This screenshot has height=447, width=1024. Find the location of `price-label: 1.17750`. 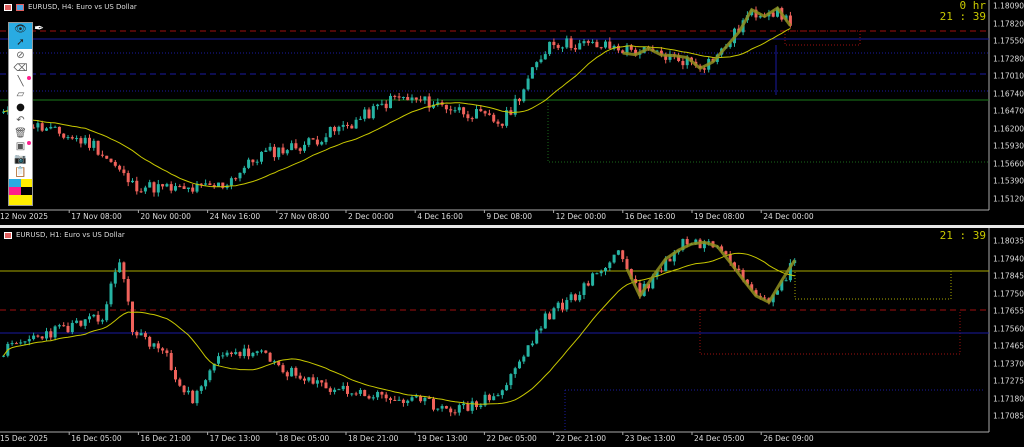

price-label: 1.17750 is located at coordinates (1008, 293).